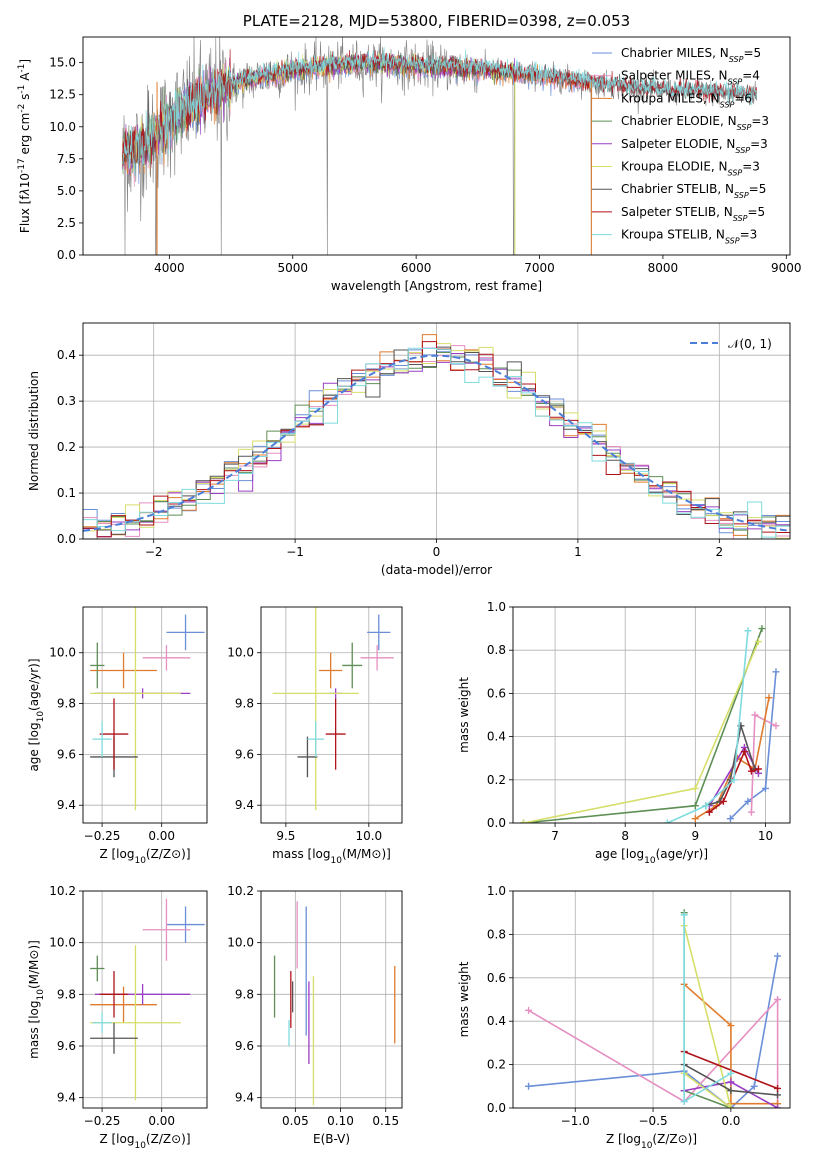  I want to click on mass_vs_Z-xtick-label: −0.25, so click(102, 1121).